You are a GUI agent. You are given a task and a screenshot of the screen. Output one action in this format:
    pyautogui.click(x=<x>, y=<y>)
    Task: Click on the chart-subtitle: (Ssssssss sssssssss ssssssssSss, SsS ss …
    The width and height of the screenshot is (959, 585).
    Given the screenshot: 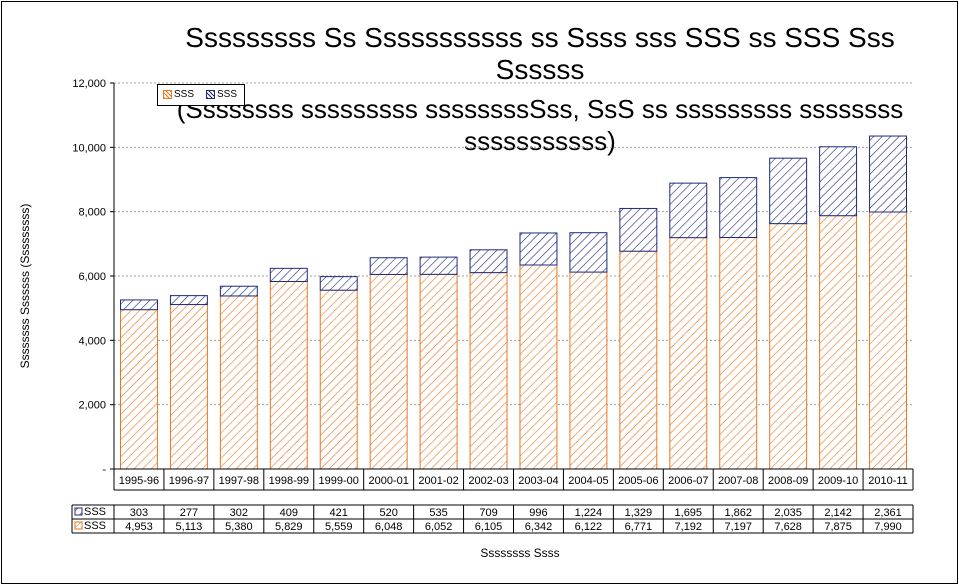 What is the action you would take?
    pyautogui.click(x=540, y=125)
    